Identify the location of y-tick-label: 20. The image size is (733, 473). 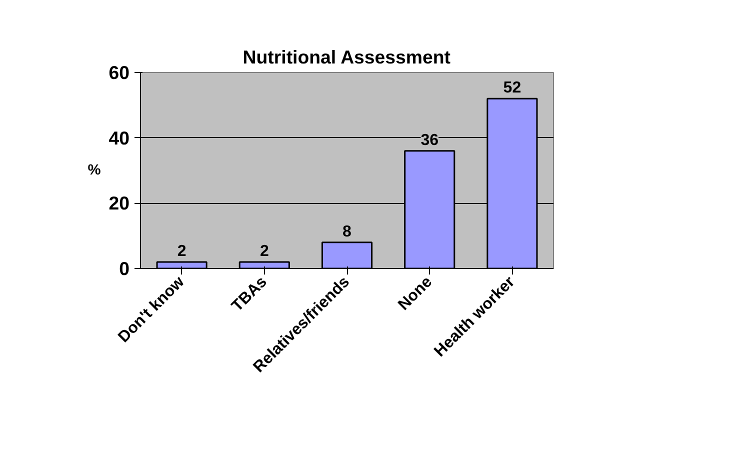
(119, 203).